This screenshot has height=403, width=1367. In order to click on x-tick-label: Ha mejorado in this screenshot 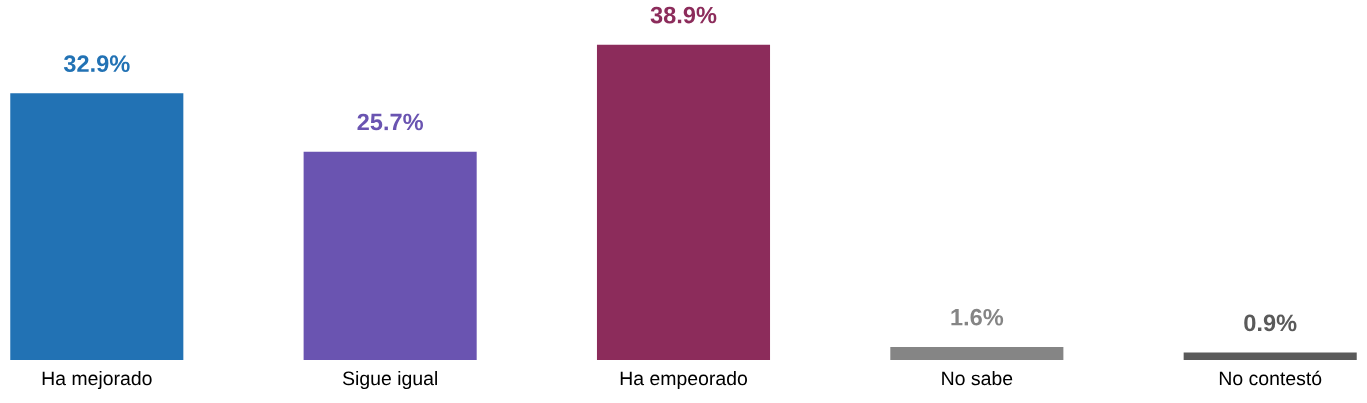, I will do `click(97, 380)`.